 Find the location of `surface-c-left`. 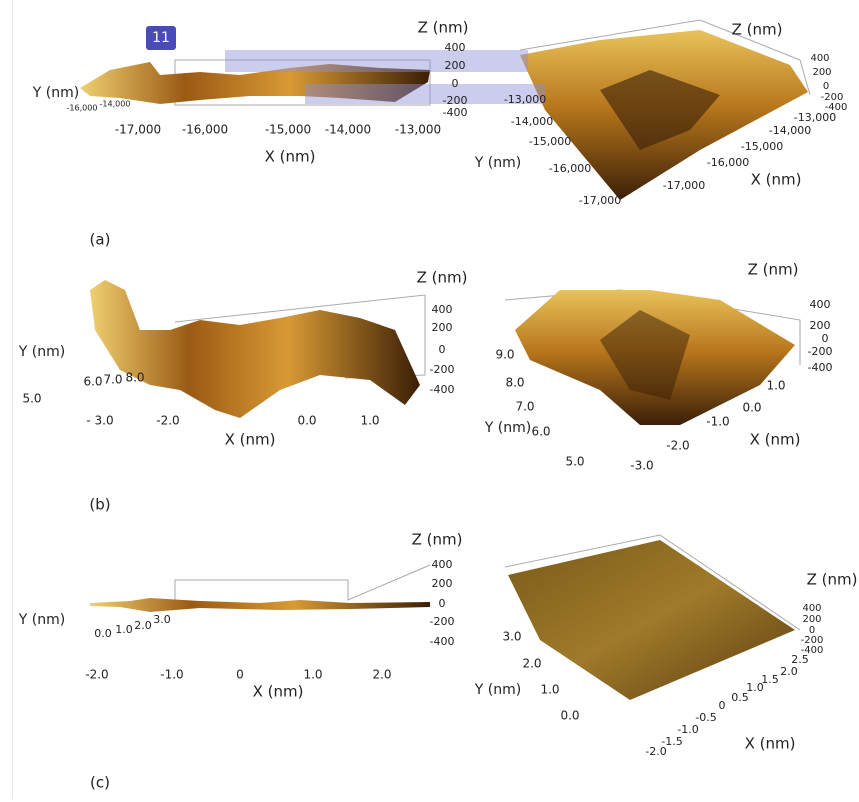

surface-c-left is located at coordinates (260, 588).